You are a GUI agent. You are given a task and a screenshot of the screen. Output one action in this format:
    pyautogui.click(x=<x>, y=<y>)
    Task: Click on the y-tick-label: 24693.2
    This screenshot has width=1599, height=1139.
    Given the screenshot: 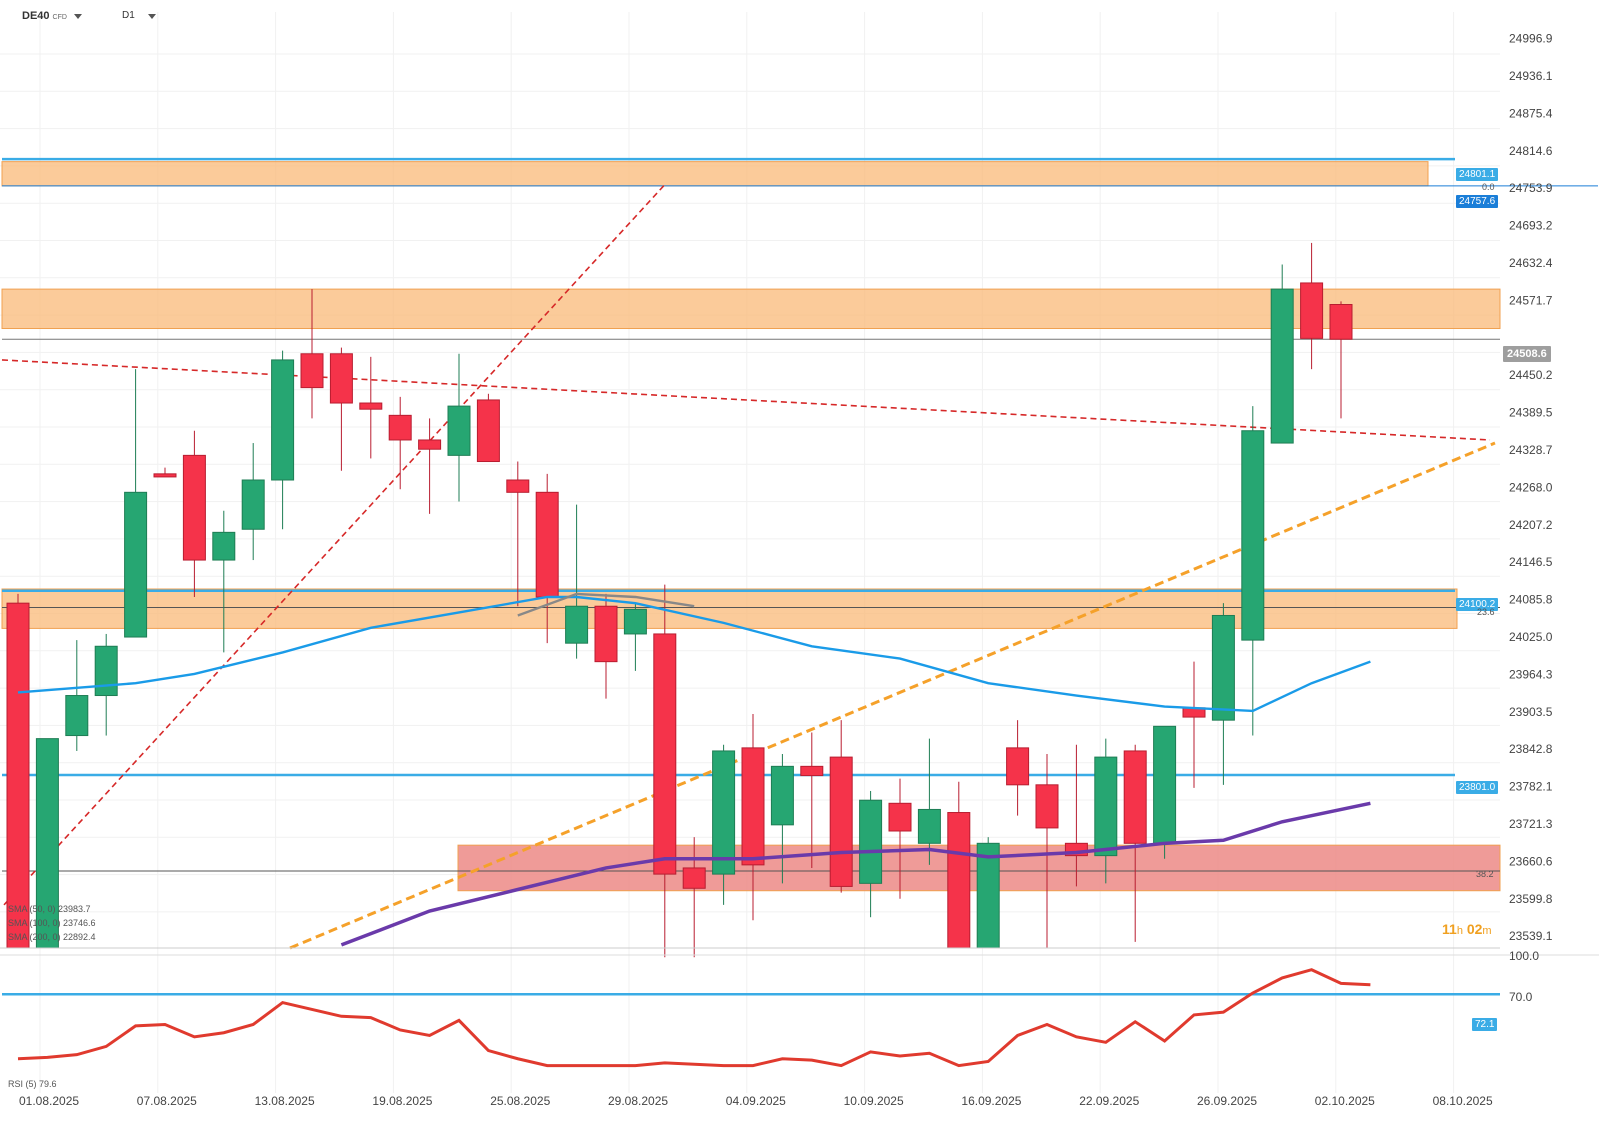 What is the action you would take?
    pyautogui.click(x=1531, y=226)
    